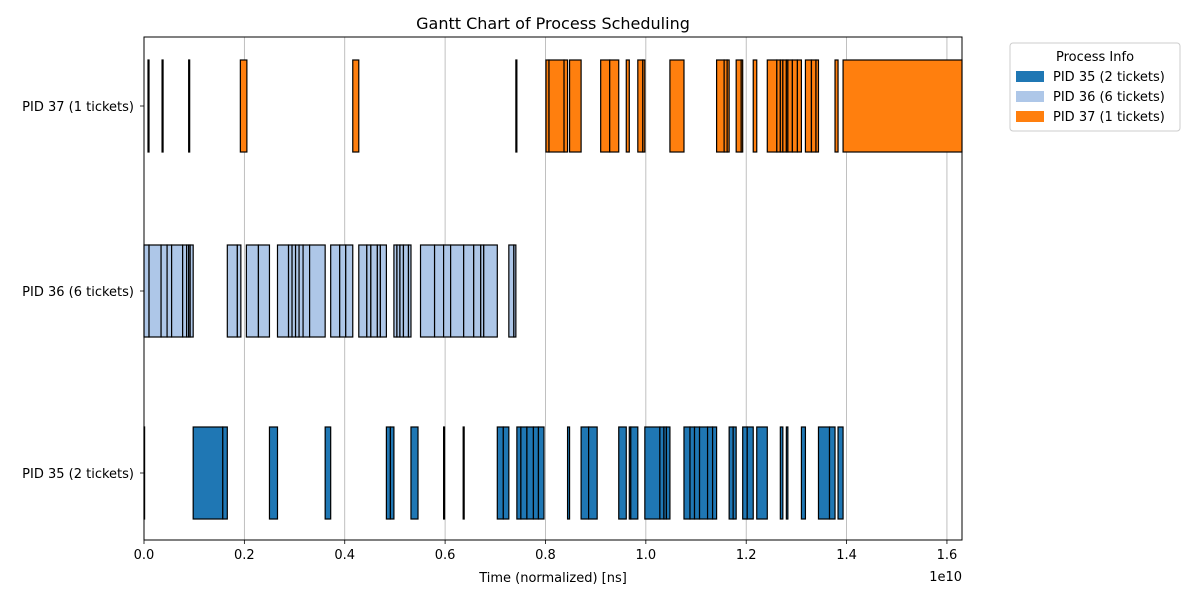  Describe the element at coordinates (344, 555) in the screenshot. I see `x-tick-label: 0.4` at that location.